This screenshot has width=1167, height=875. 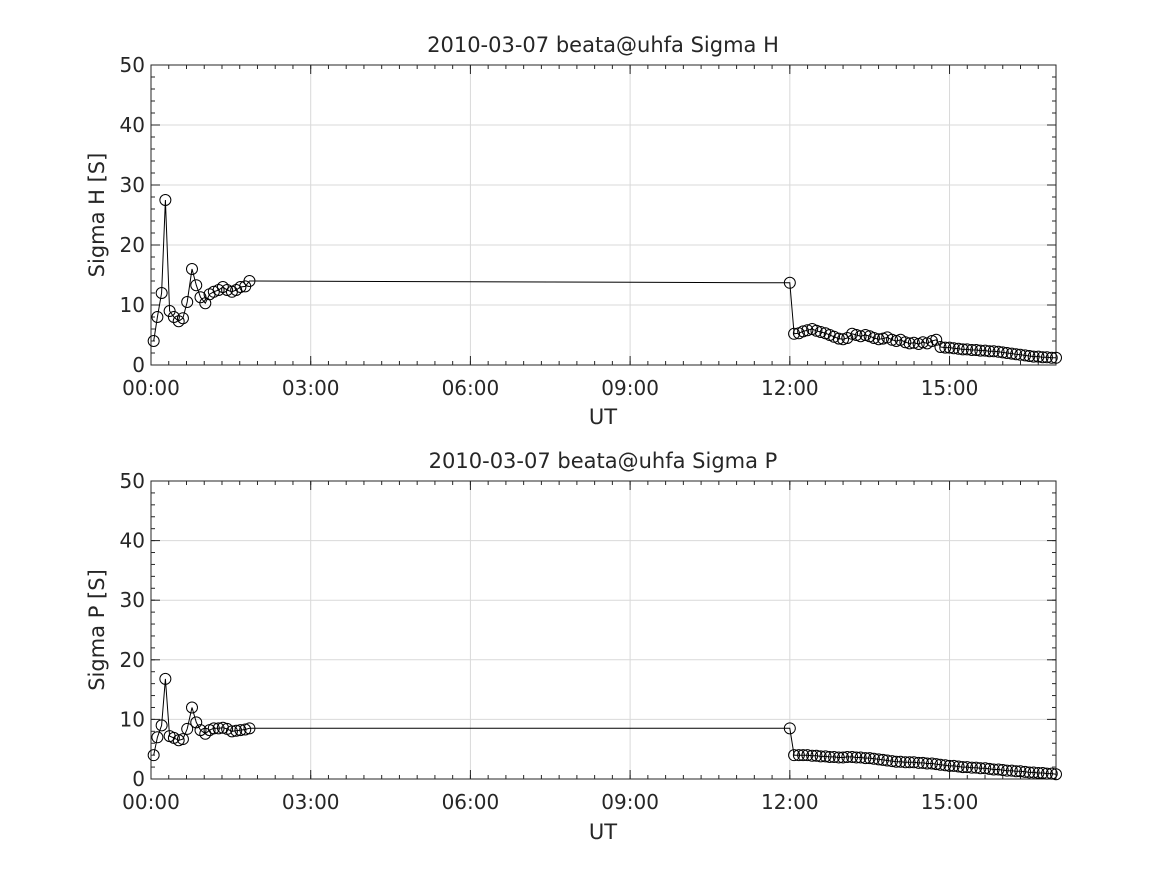 What do you see at coordinates (132, 65) in the screenshot?
I see `sigma-h-ytick-label: 50` at bounding box center [132, 65].